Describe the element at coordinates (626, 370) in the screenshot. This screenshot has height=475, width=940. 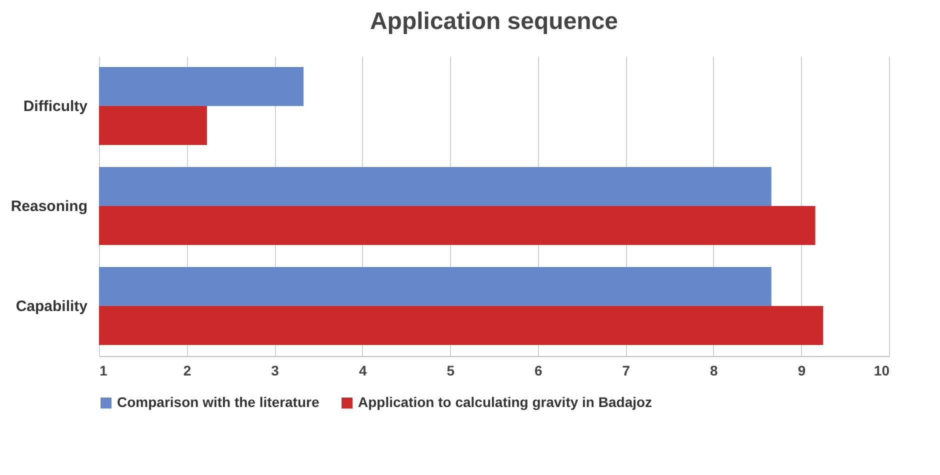
I see `x-tick-label: 7` at that location.